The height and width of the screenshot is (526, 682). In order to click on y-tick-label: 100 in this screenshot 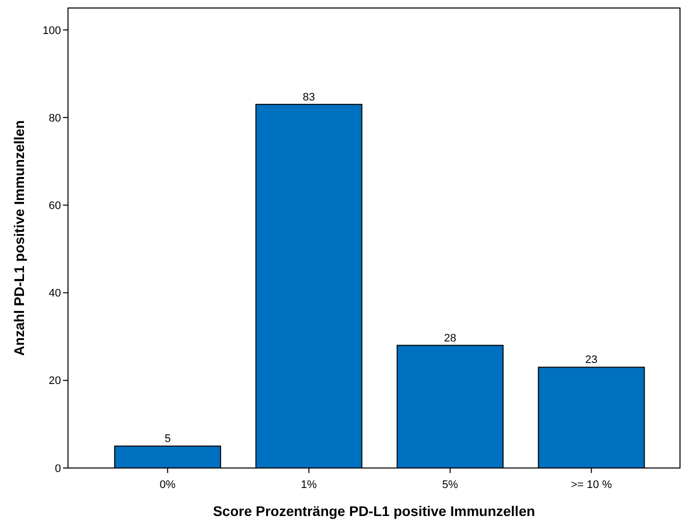, I will do `click(51, 30)`.